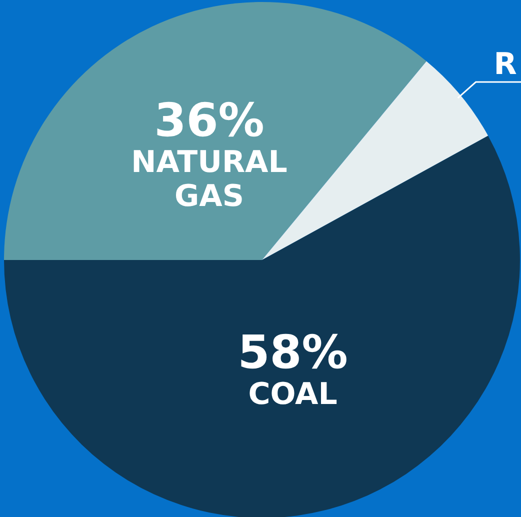 This screenshot has height=517, width=521. Describe the element at coordinates (209, 119) in the screenshot. I see `data-label: 36%` at that location.